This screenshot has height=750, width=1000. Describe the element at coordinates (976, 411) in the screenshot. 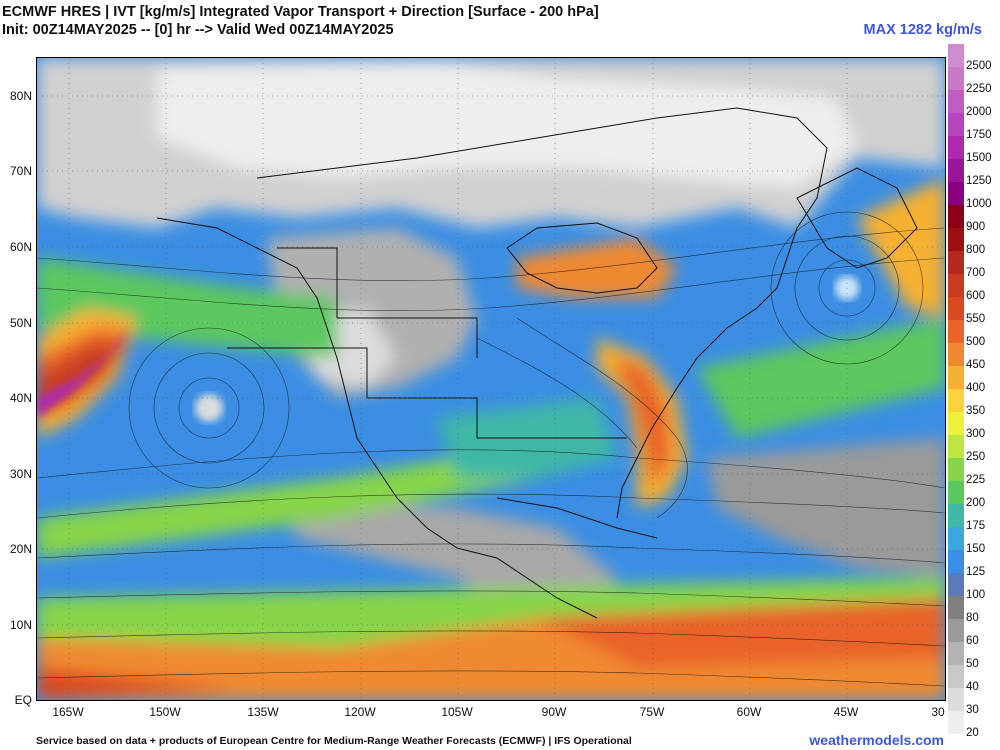

I see `colorbar-level-label: 350` at that location.